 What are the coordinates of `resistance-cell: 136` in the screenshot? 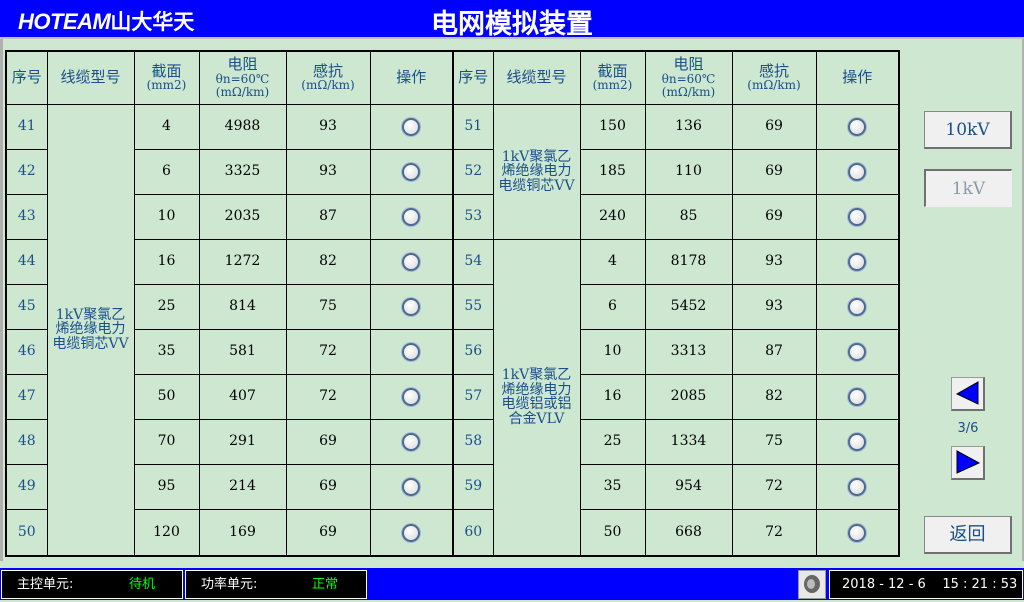 It's located at (688, 126).